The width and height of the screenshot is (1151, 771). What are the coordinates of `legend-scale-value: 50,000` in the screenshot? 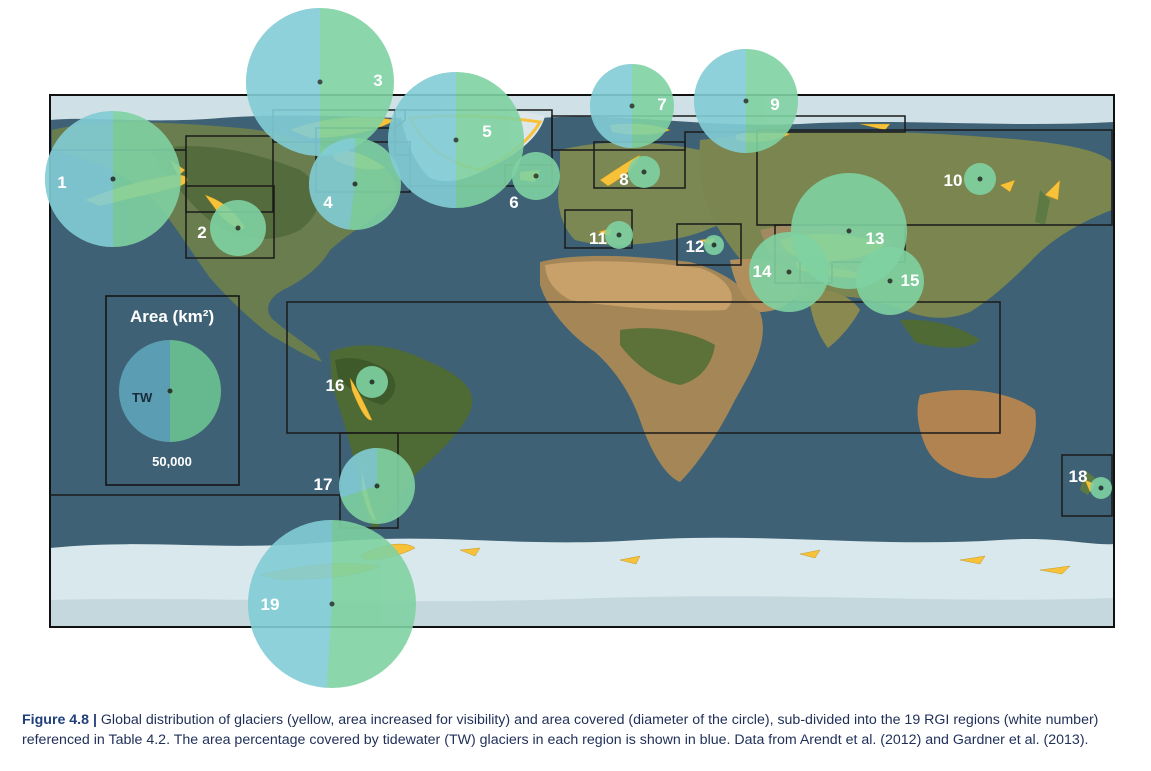 It's located at (172, 461).